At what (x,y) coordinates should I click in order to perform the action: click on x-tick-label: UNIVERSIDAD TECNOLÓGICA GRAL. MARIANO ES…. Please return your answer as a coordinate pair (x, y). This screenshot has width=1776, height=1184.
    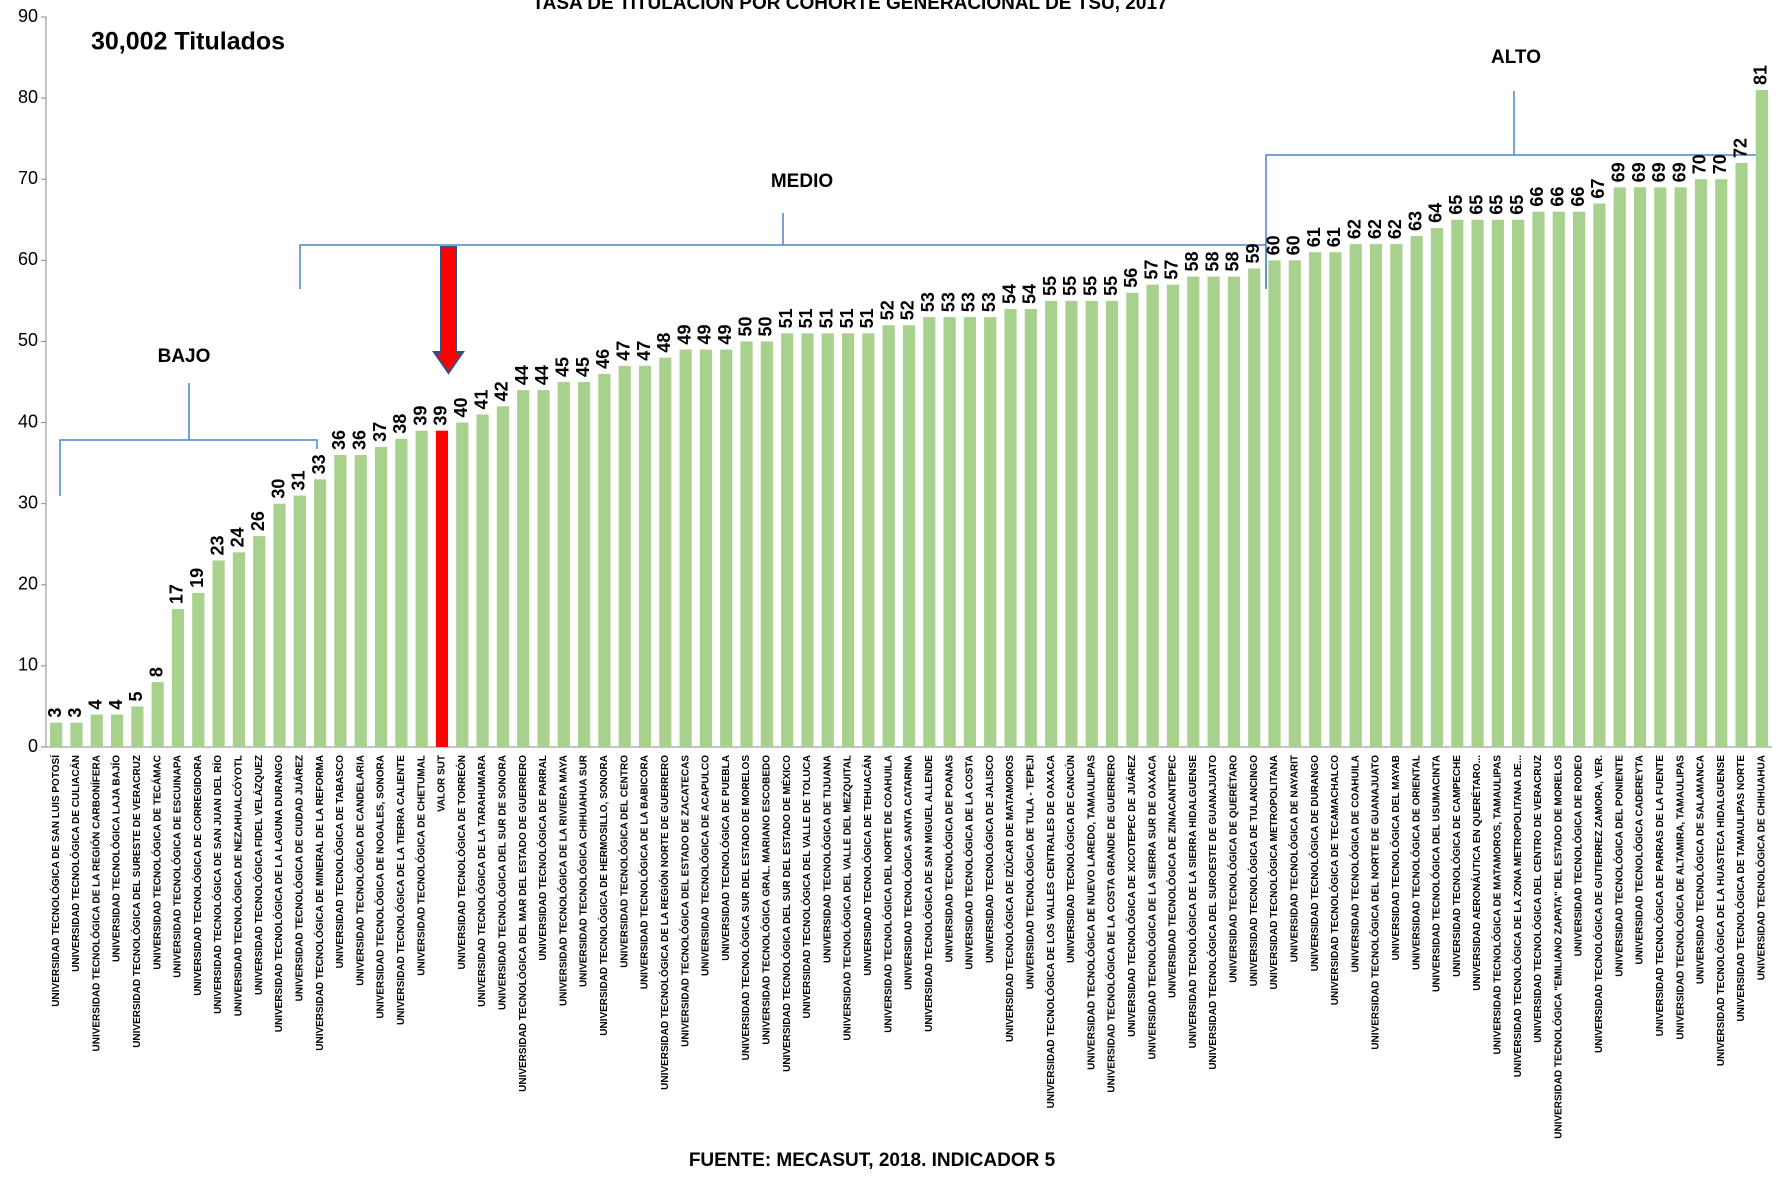
    Looking at the image, I should click on (765, 900).